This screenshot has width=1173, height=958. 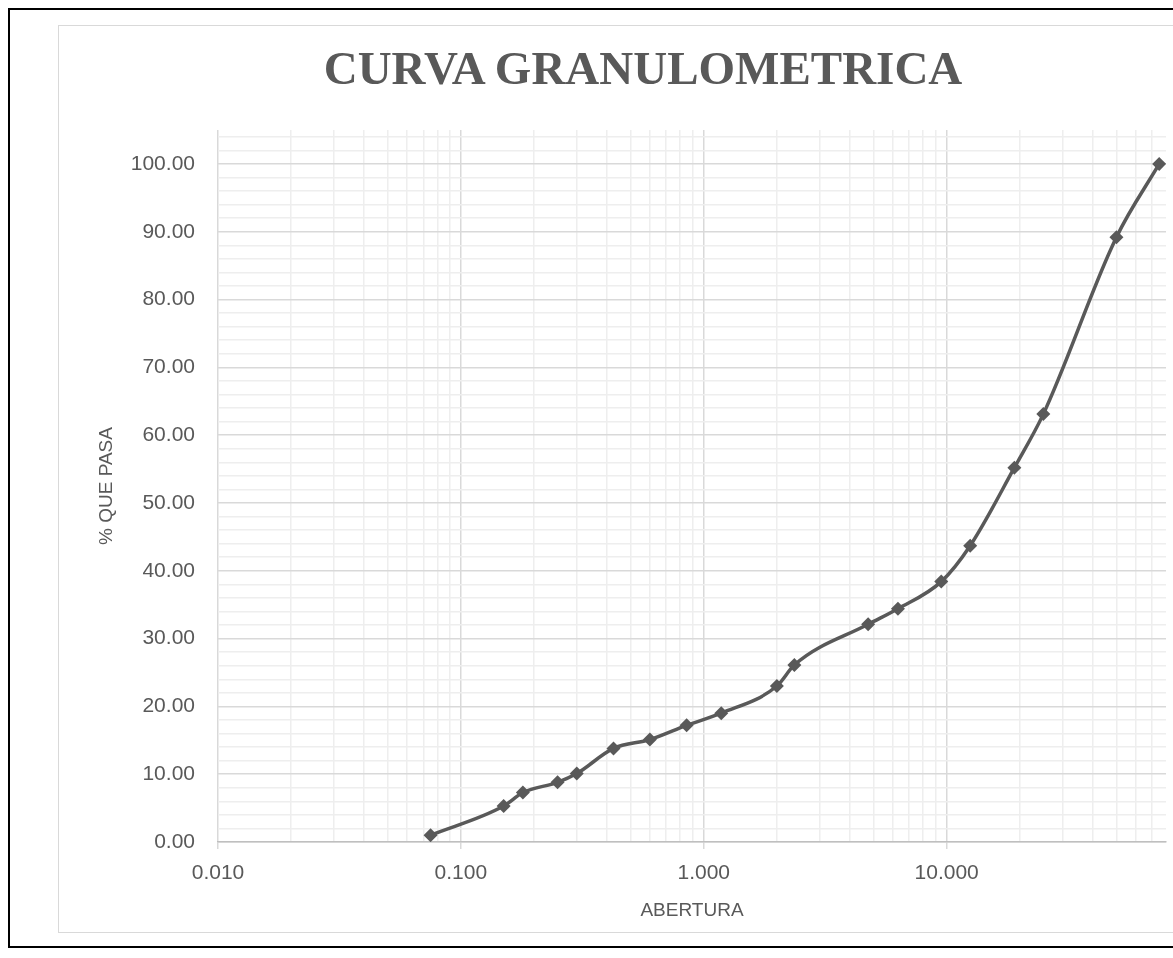 What do you see at coordinates (643, 68) in the screenshot?
I see `chart-title: CURVA GRANULOMETRICA` at bounding box center [643, 68].